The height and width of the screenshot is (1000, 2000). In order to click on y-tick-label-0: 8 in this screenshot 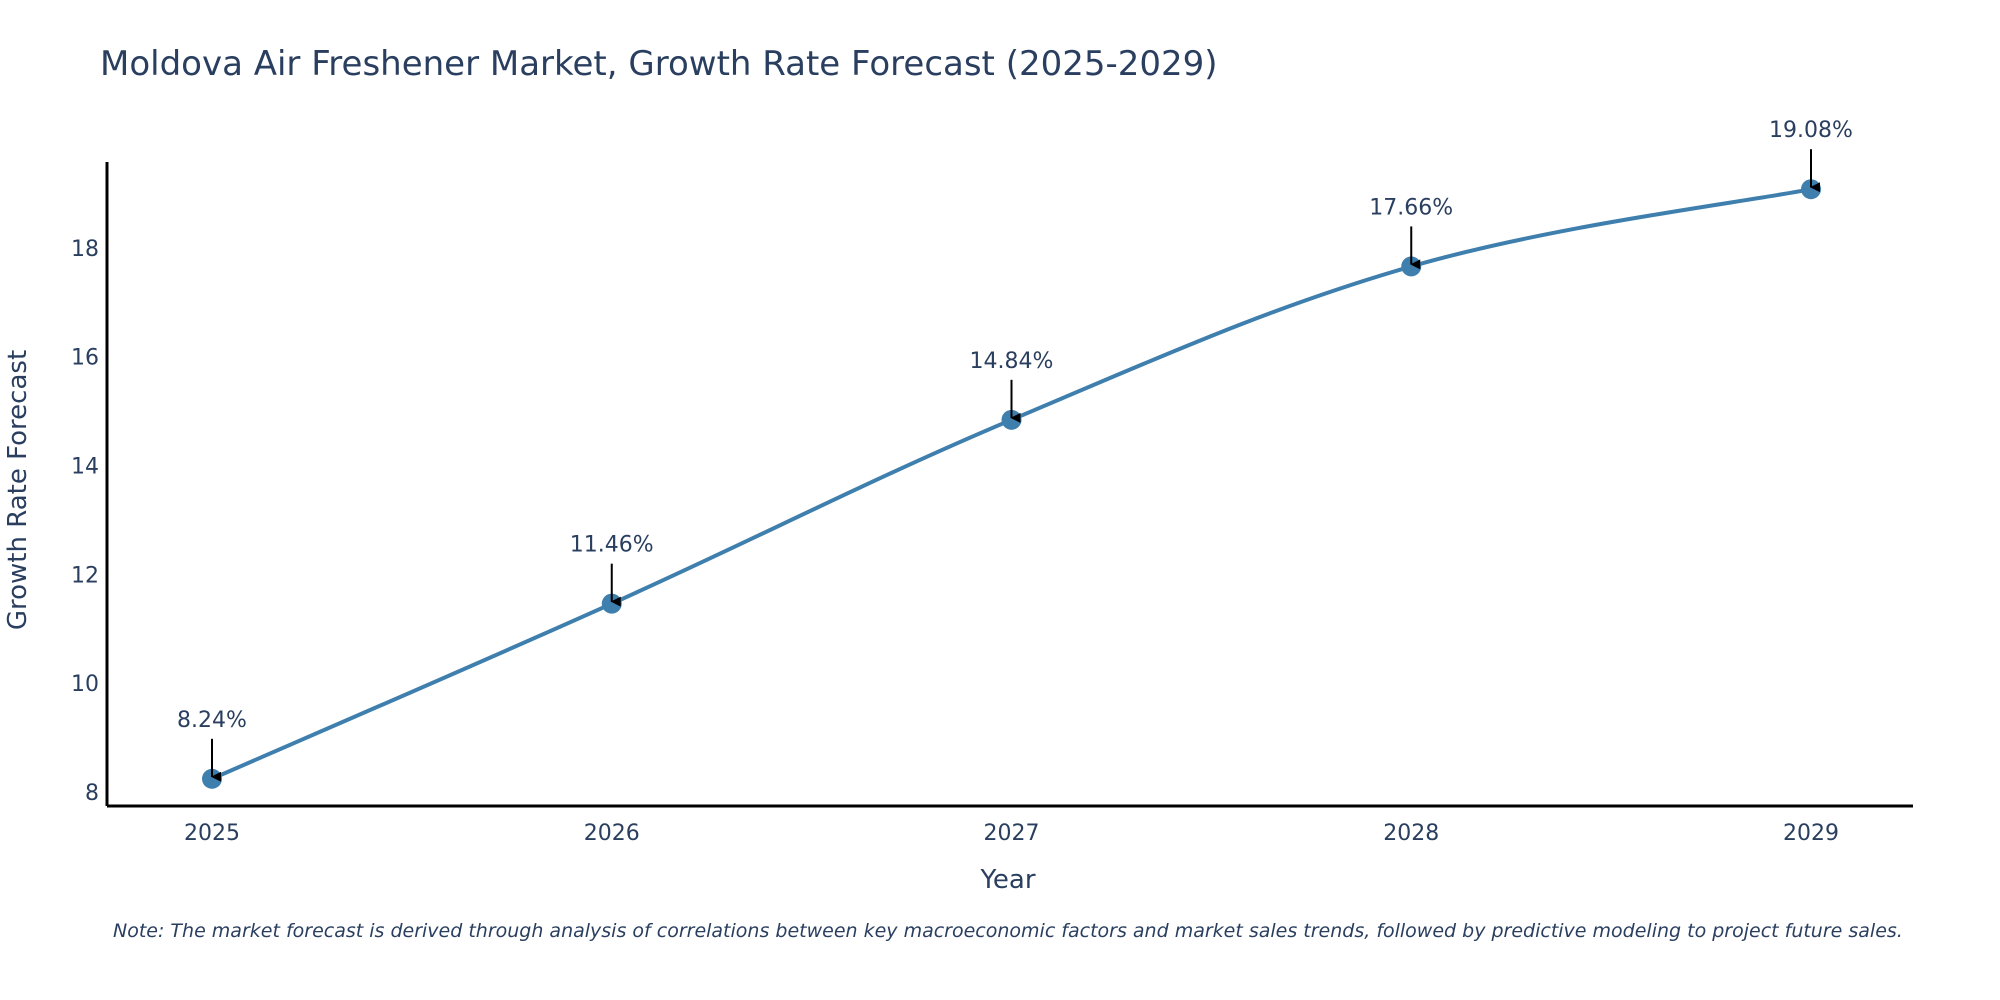, I will do `click(92, 793)`.